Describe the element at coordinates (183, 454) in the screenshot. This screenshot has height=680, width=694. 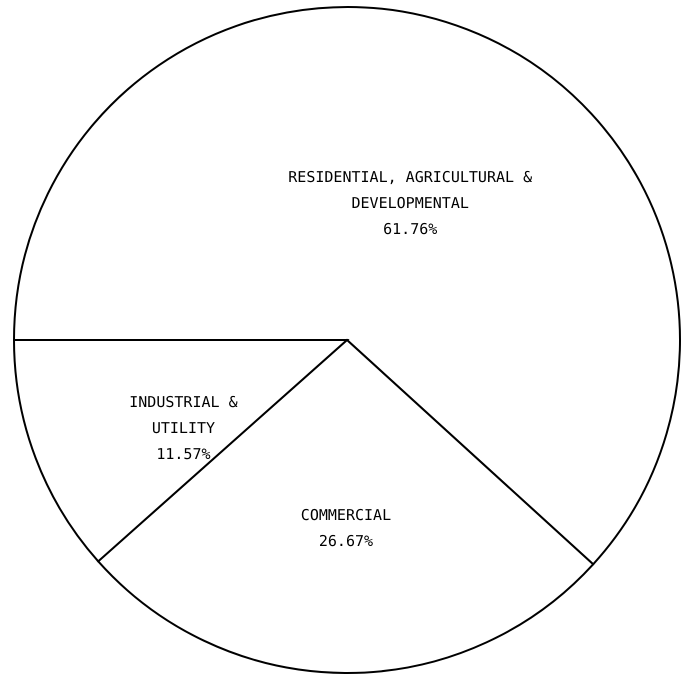
I see `data-label: 11.57%` at that location.